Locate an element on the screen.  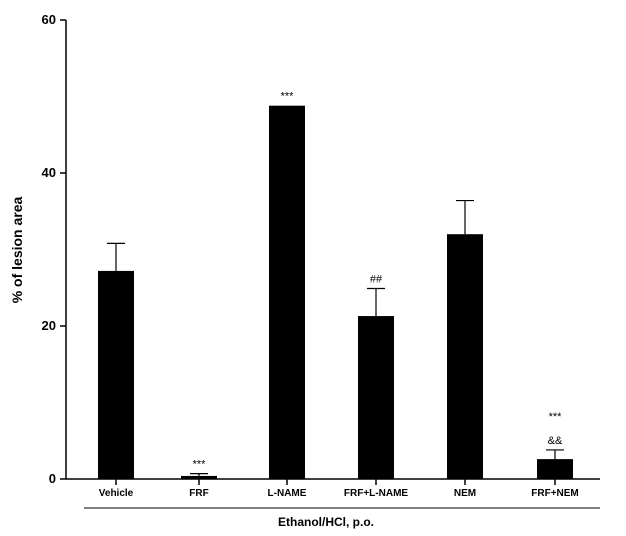
category-label: NEM is located at coordinates (465, 493).